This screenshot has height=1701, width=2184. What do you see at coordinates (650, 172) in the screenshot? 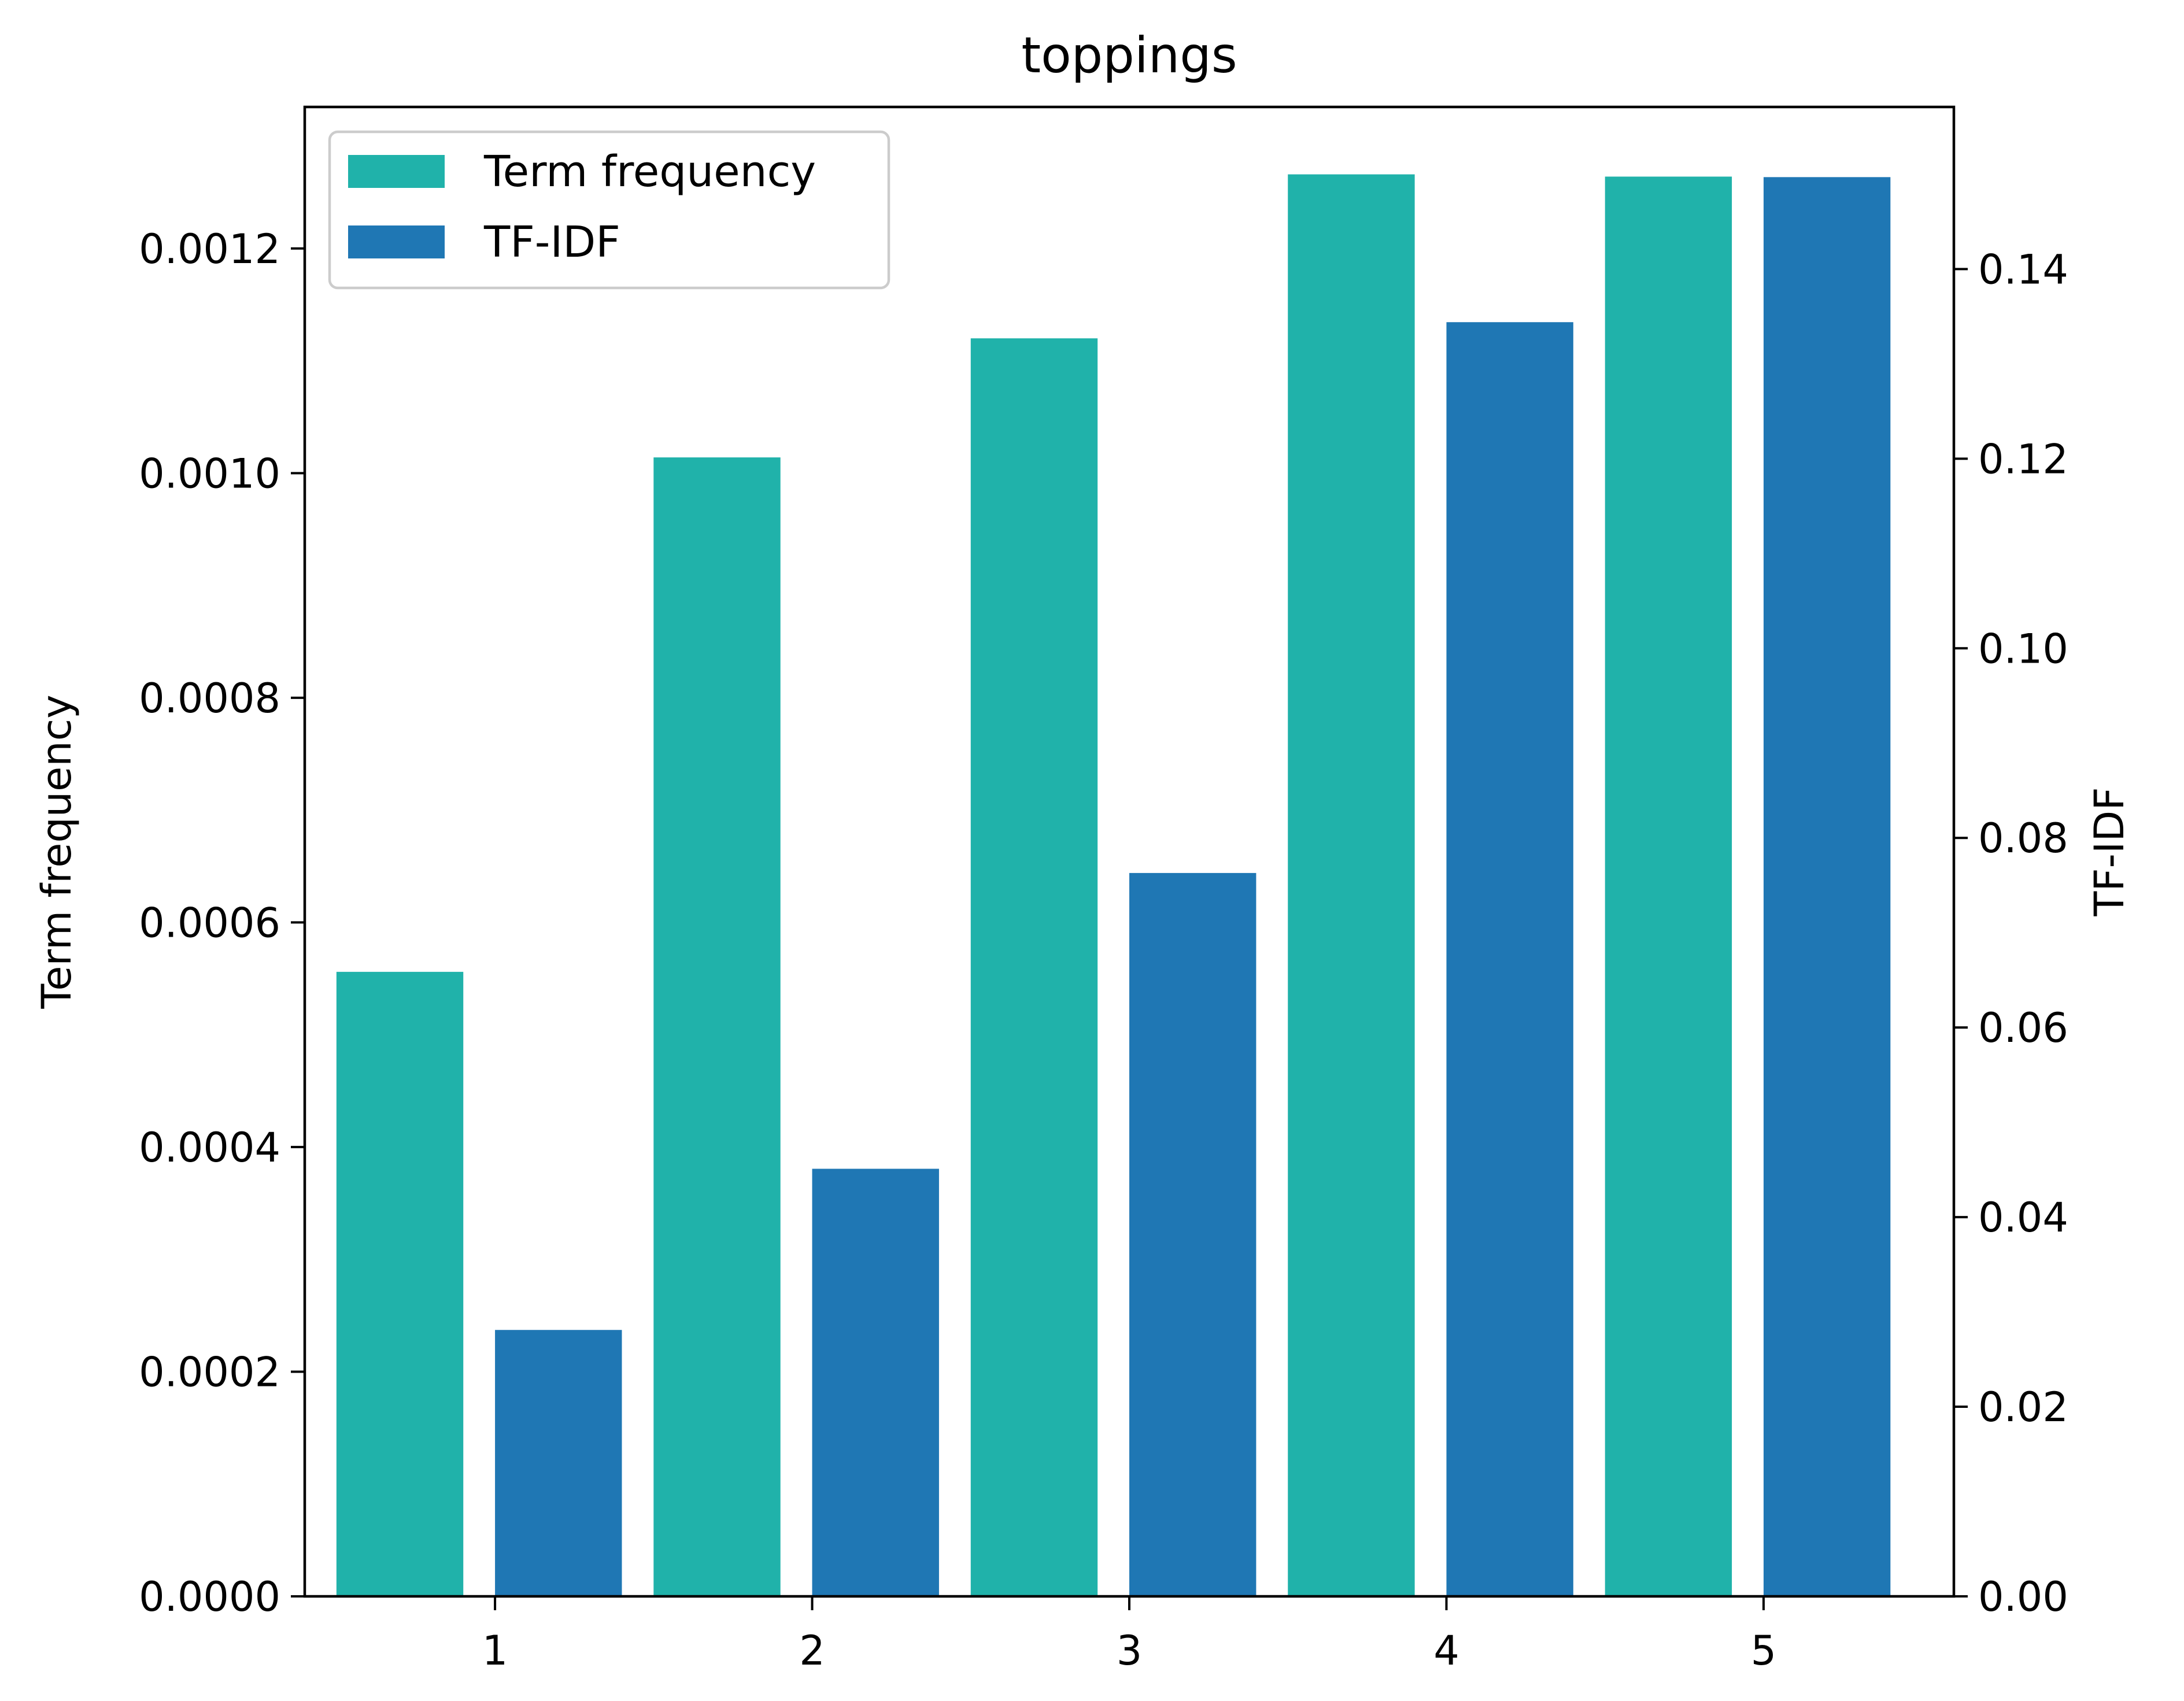
I see `legend-label-term-frequency: Term frequency` at bounding box center [650, 172].